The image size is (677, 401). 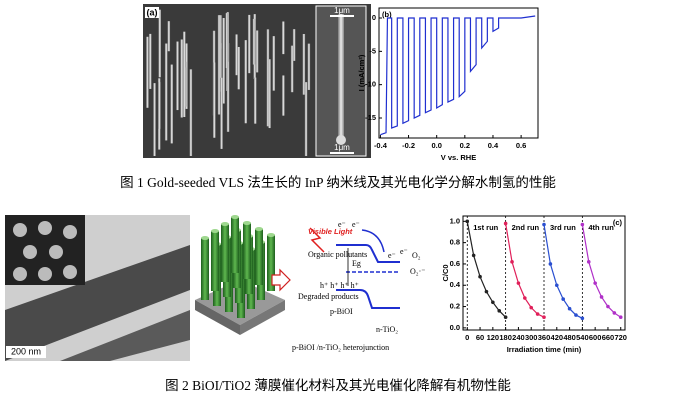 I want to click on light-arrow, so click(x=317, y=240).